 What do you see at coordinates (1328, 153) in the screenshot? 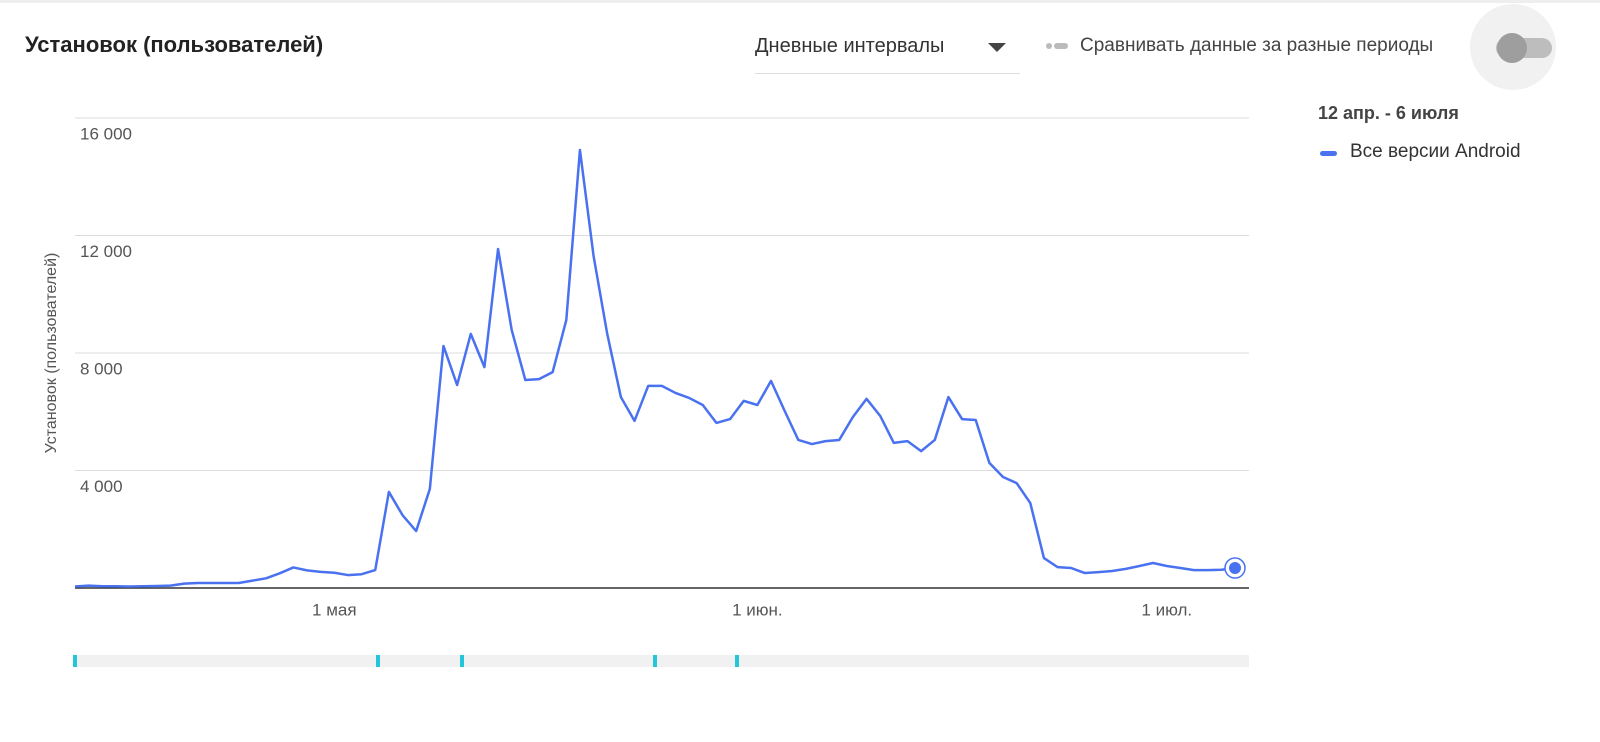
I see `legend-swatch` at bounding box center [1328, 153].